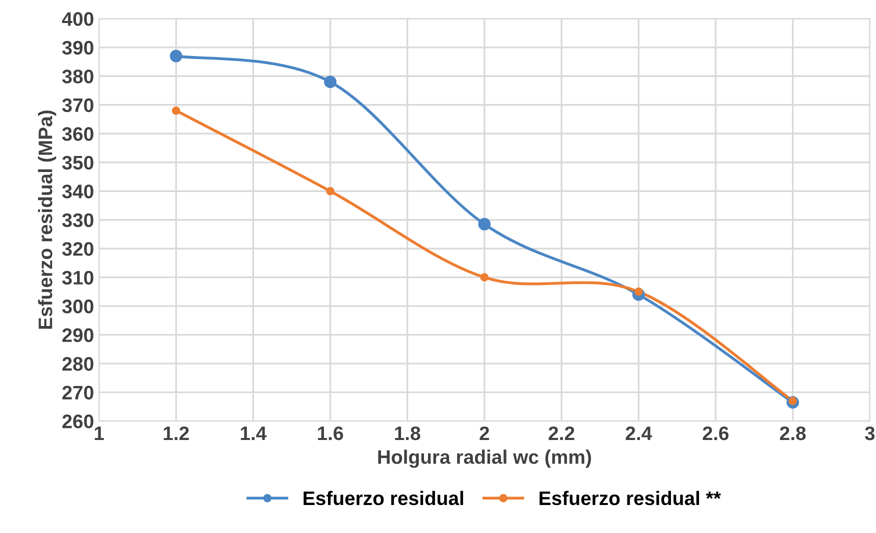 The height and width of the screenshot is (533, 876). I want to click on y-tick-label: 300, so click(78, 307).